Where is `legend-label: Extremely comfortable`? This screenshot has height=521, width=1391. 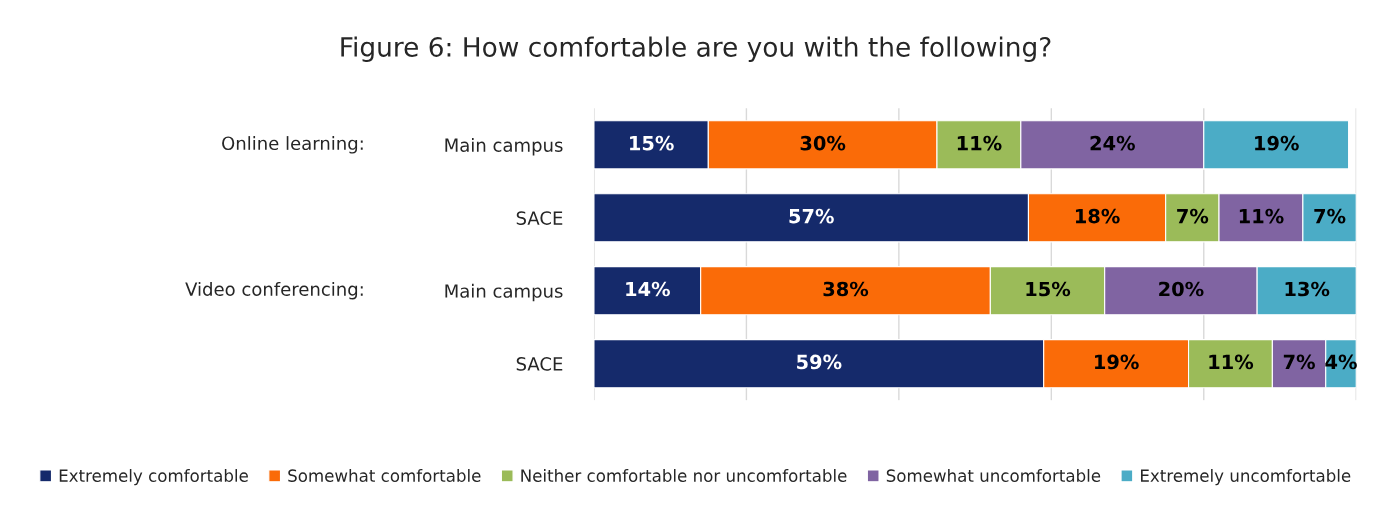
legend-label: Extremely comfortable is located at coordinates (153, 477).